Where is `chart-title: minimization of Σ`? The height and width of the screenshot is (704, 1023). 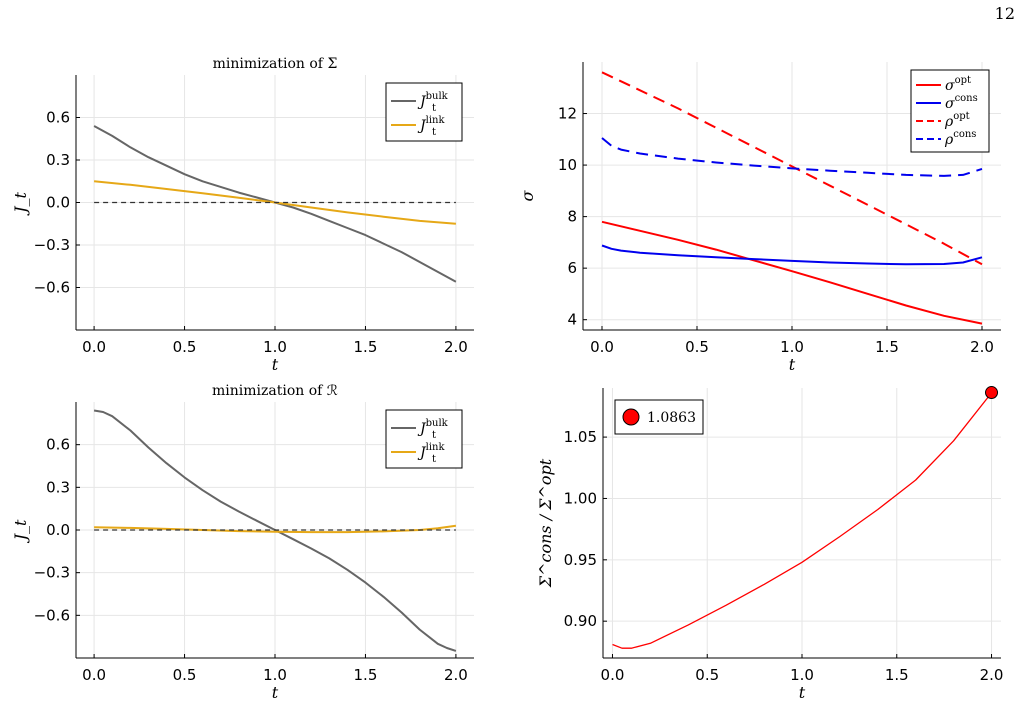
chart-title: minimization of Σ is located at coordinates (275, 64).